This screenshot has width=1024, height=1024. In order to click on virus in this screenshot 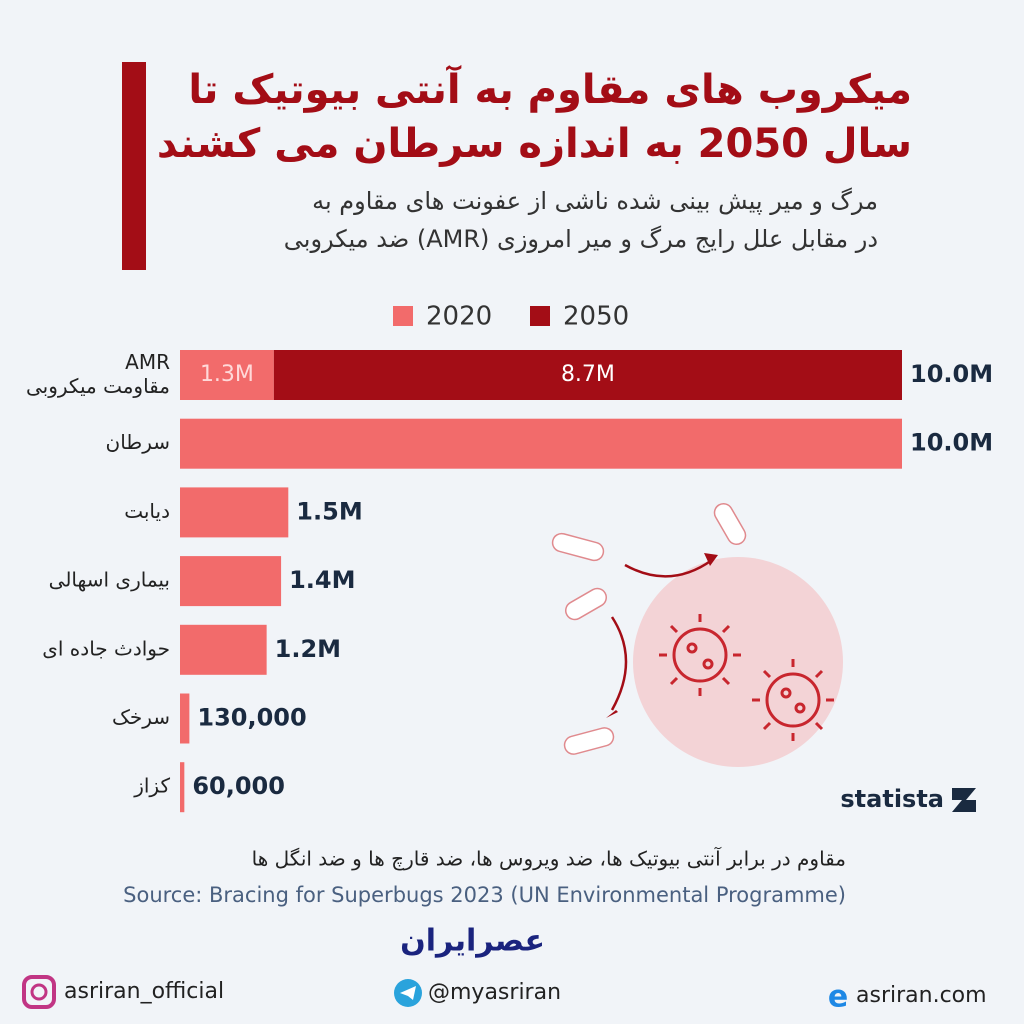, I will do `click(746, 677)`.